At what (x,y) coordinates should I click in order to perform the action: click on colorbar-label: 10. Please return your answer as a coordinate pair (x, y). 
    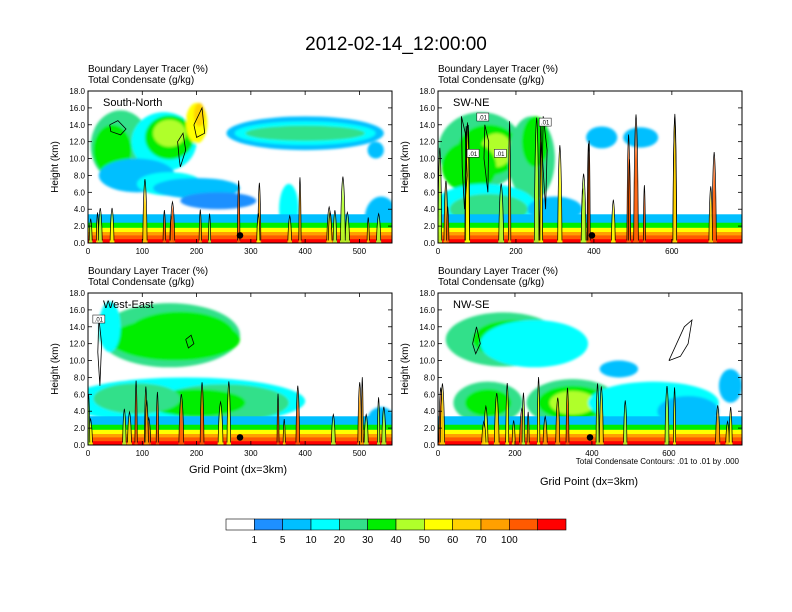
    Looking at the image, I should click on (311, 540).